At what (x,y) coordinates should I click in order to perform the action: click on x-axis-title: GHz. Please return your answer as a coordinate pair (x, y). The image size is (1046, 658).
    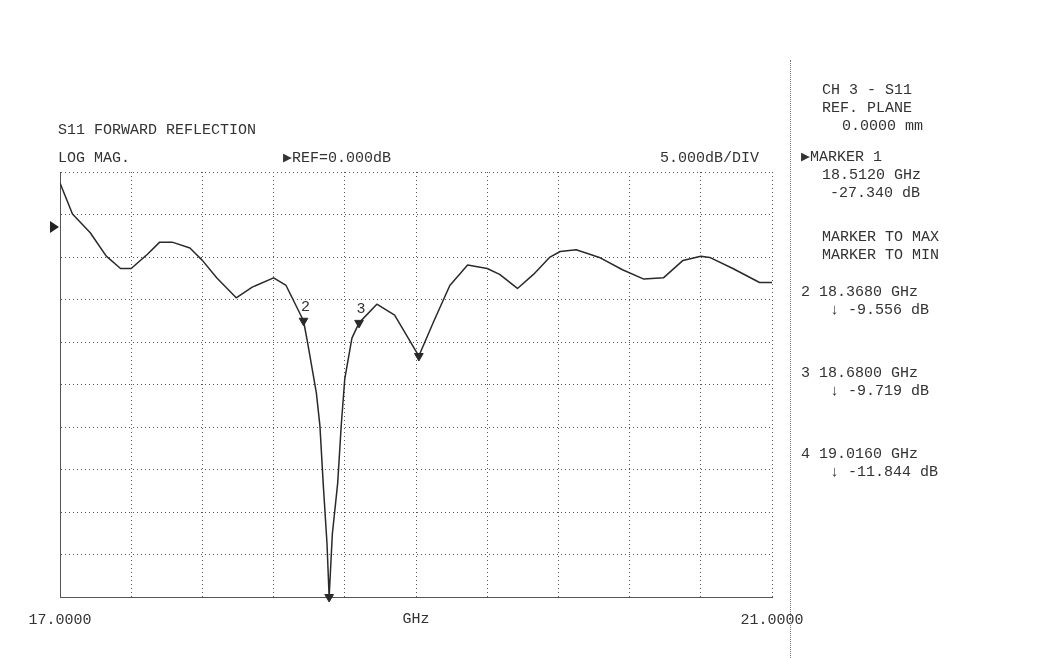
    Looking at the image, I should click on (416, 620).